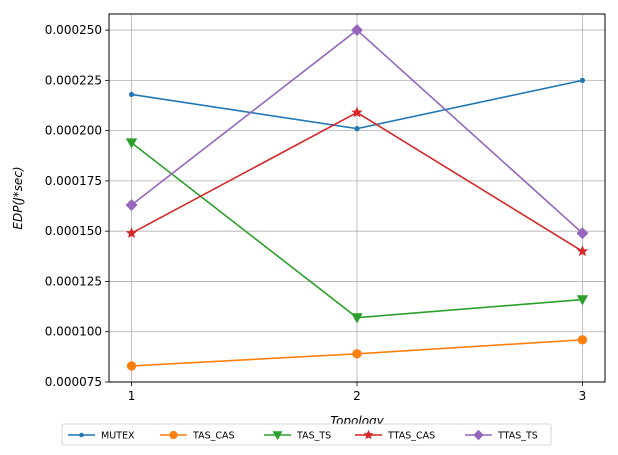  I want to click on y-tick-label: 0.000100, so click(73, 332).